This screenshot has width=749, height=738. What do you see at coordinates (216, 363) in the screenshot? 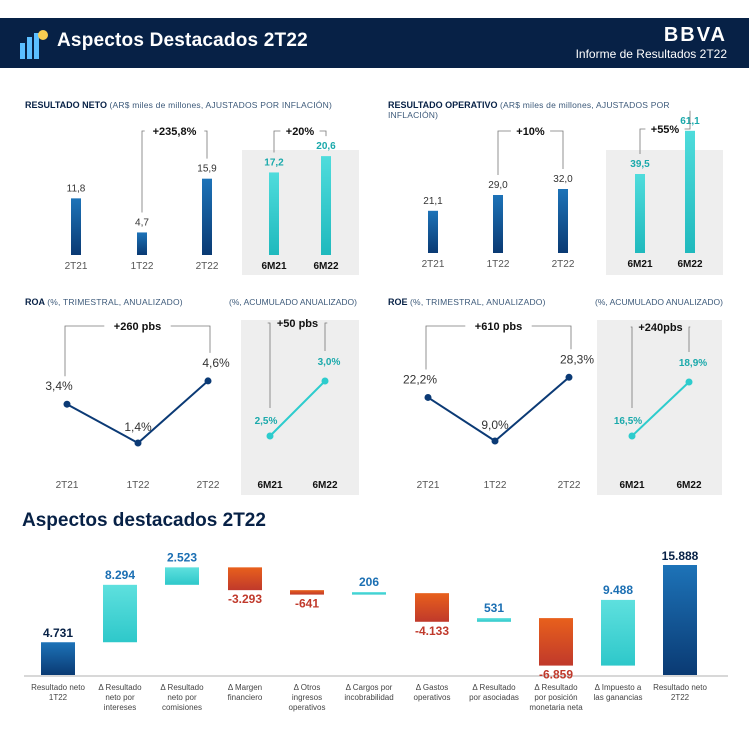
I see `roa-value-2T22: 4,6%` at bounding box center [216, 363].